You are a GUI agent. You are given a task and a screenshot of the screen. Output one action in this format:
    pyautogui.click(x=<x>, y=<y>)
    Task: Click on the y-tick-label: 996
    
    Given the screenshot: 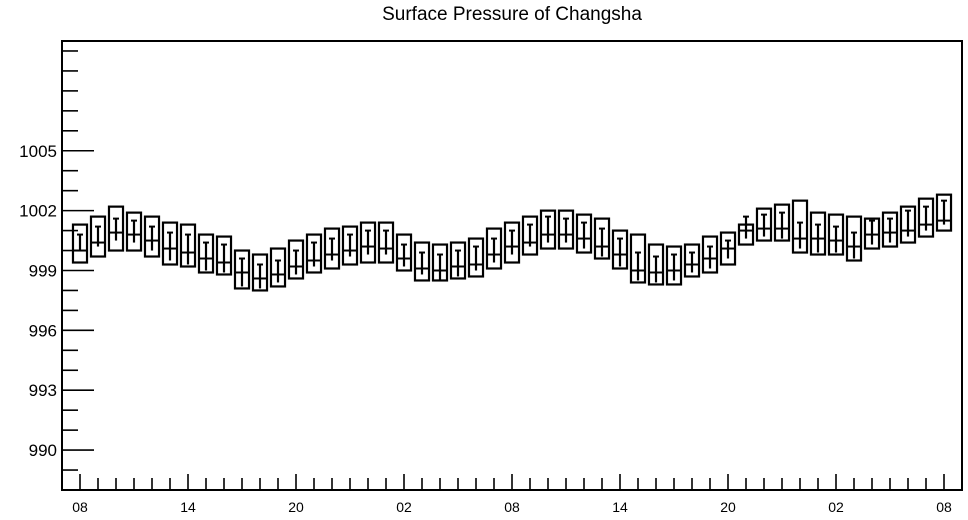 What is the action you would take?
    pyautogui.click(x=43, y=330)
    